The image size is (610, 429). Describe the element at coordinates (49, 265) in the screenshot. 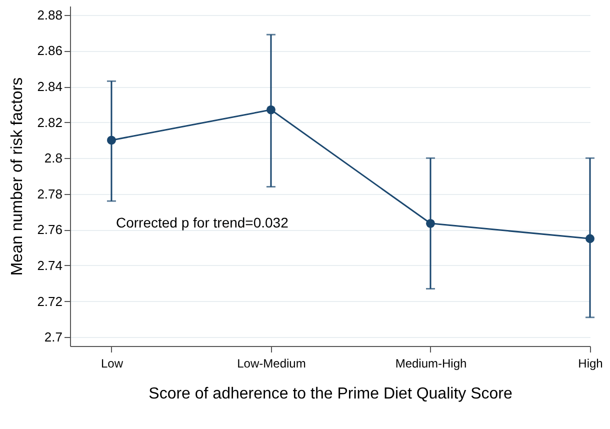

I see `y-tick-label: 2.74` at that location.